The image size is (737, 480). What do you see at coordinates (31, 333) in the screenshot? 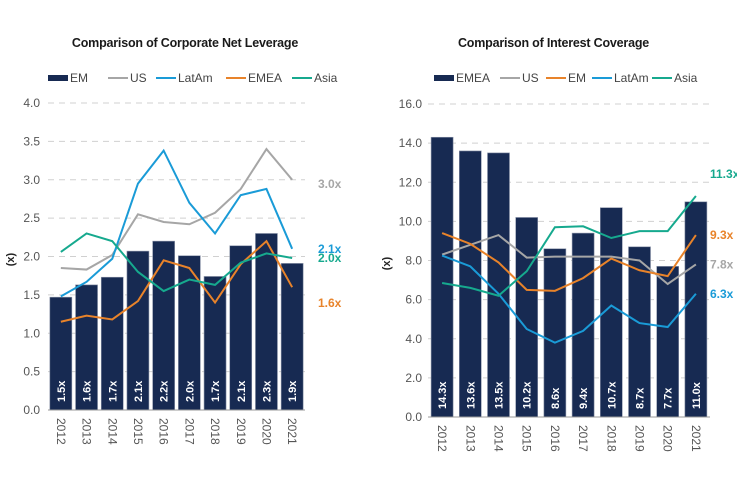
I see `y-tick-label: 1.0` at bounding box center [31, 333].